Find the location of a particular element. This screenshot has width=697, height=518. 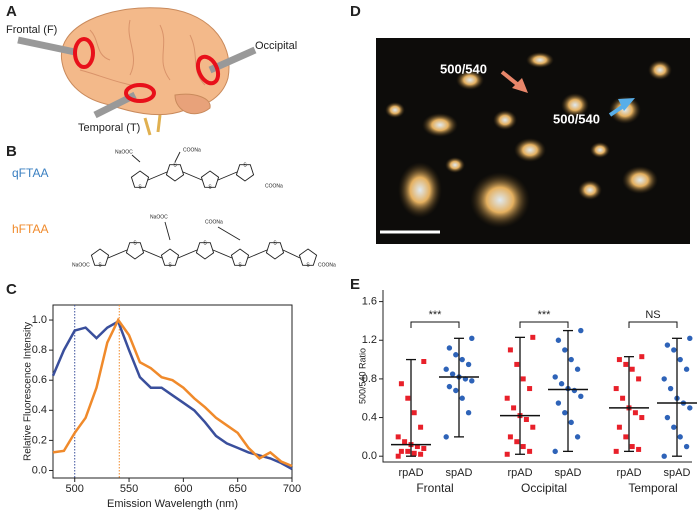

significance-label: *** is located at coordinates (436, 315).